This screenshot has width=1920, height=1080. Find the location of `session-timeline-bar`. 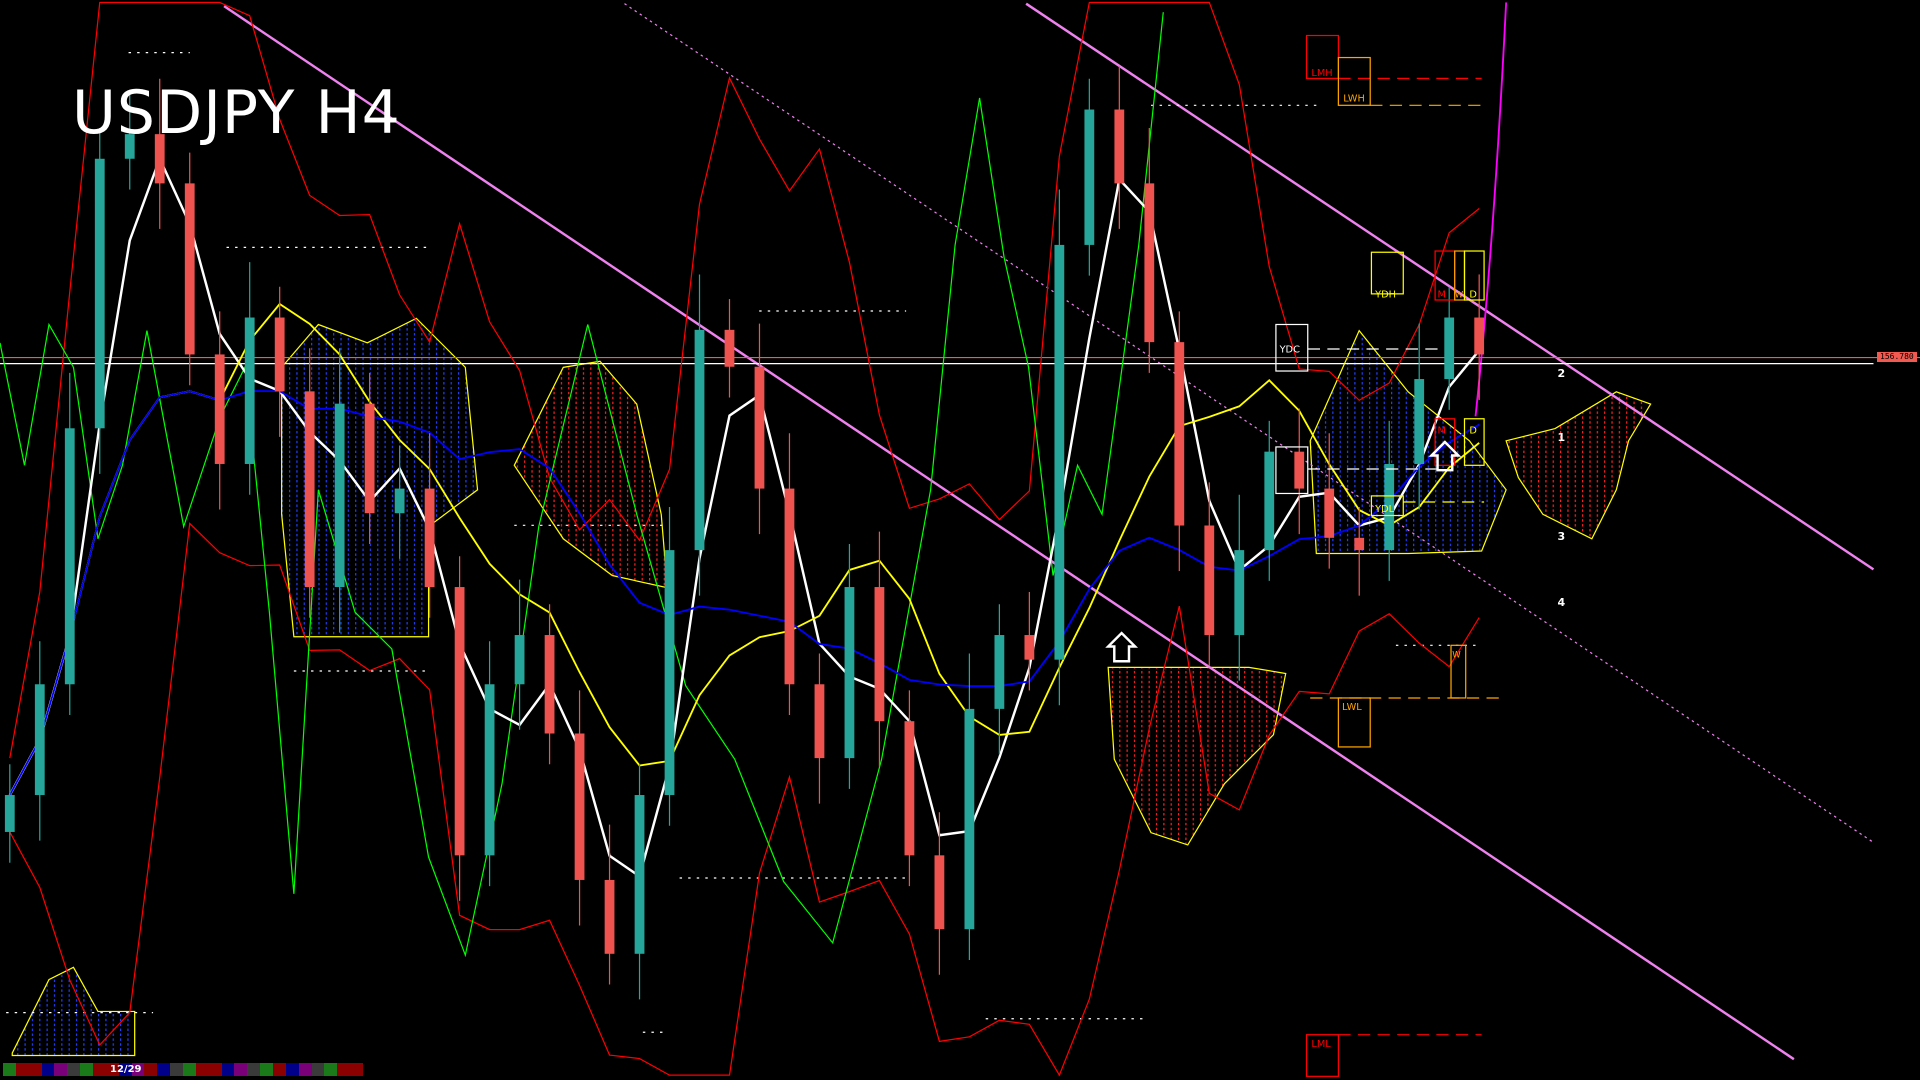

session-timeline-bar is located at coordinates (183, 1069).